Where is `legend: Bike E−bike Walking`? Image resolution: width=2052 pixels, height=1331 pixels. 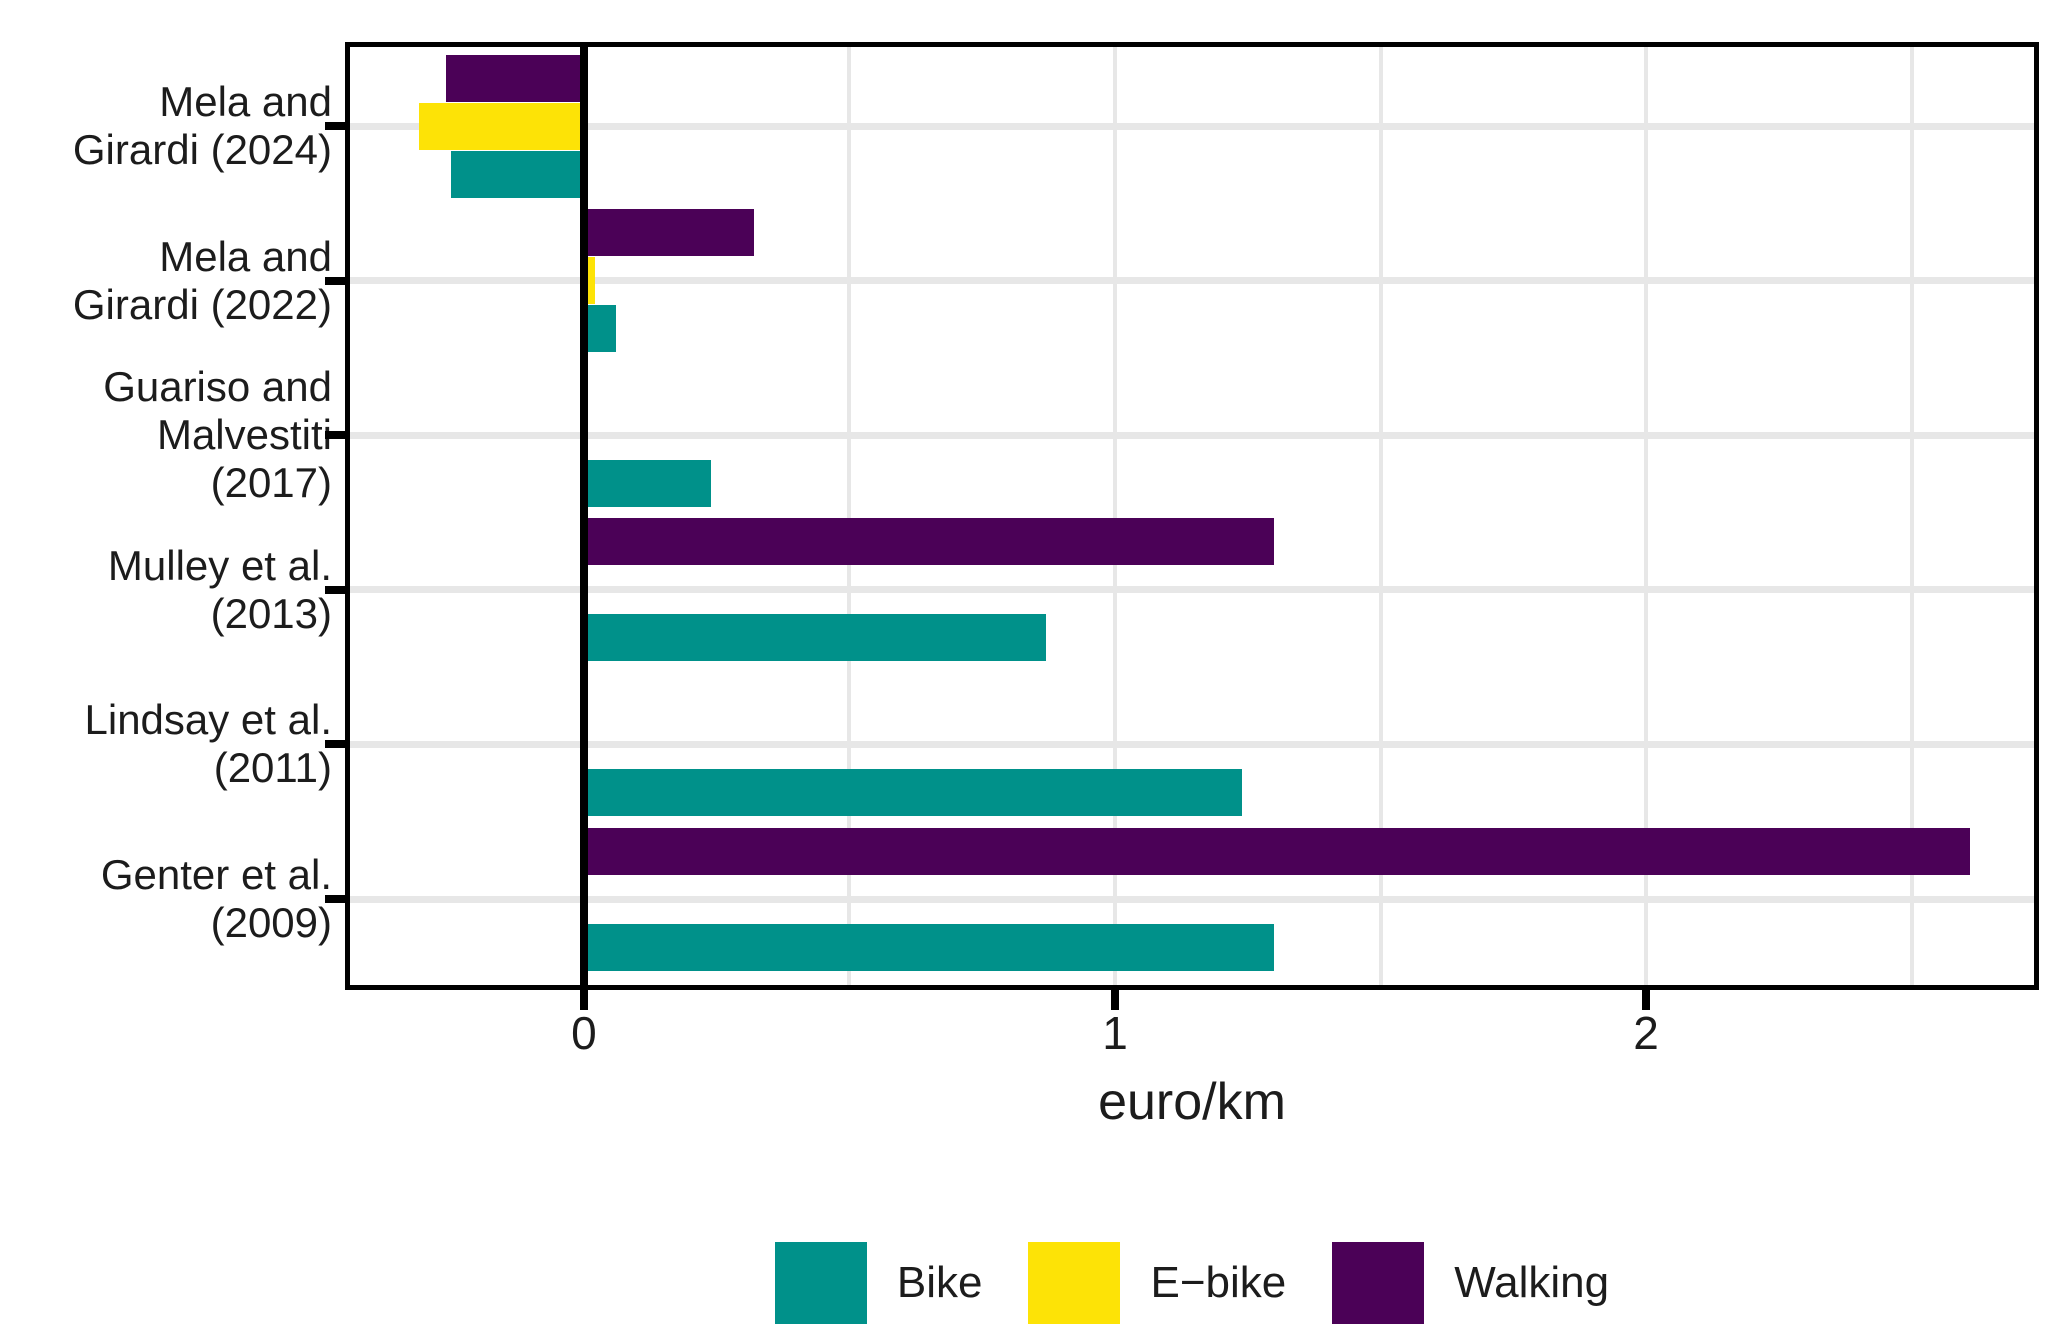
legend: Bike E−bike Walking is located at coordinates (1192, 1283).